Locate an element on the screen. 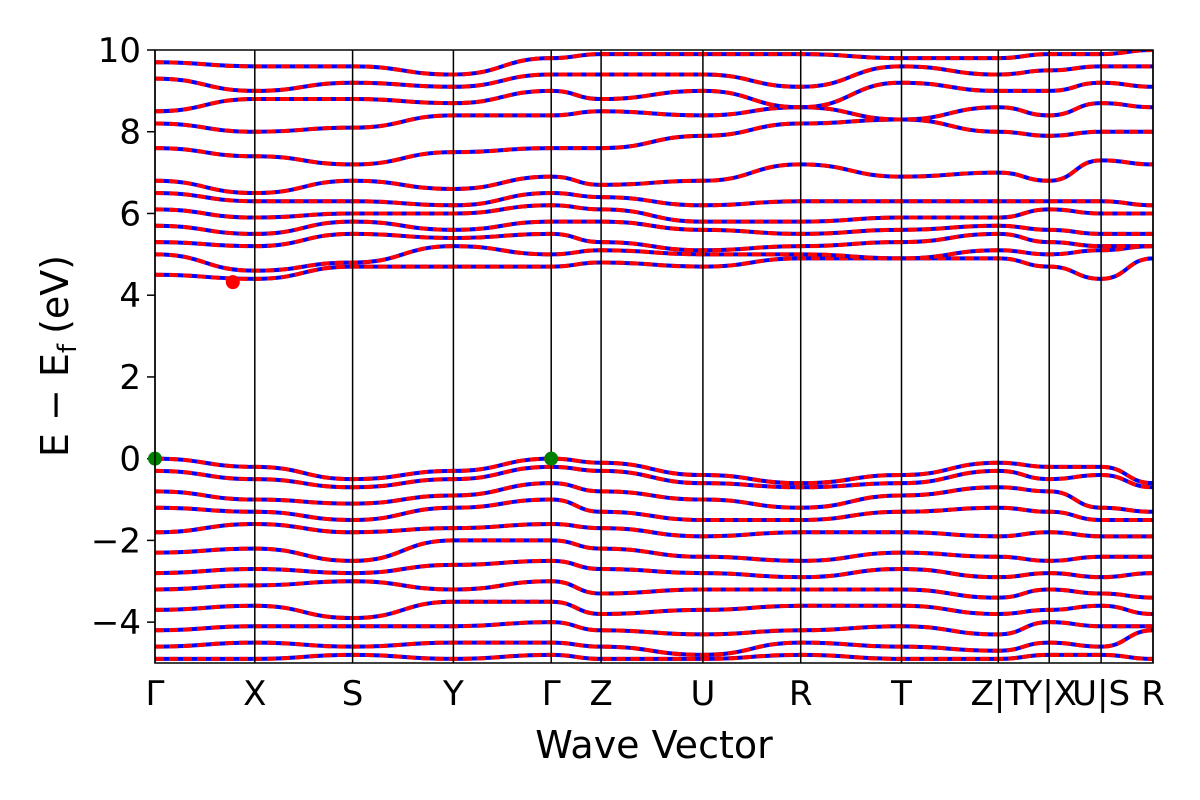  x-tick-label: Y|X is located at coordinates (1048, 694).